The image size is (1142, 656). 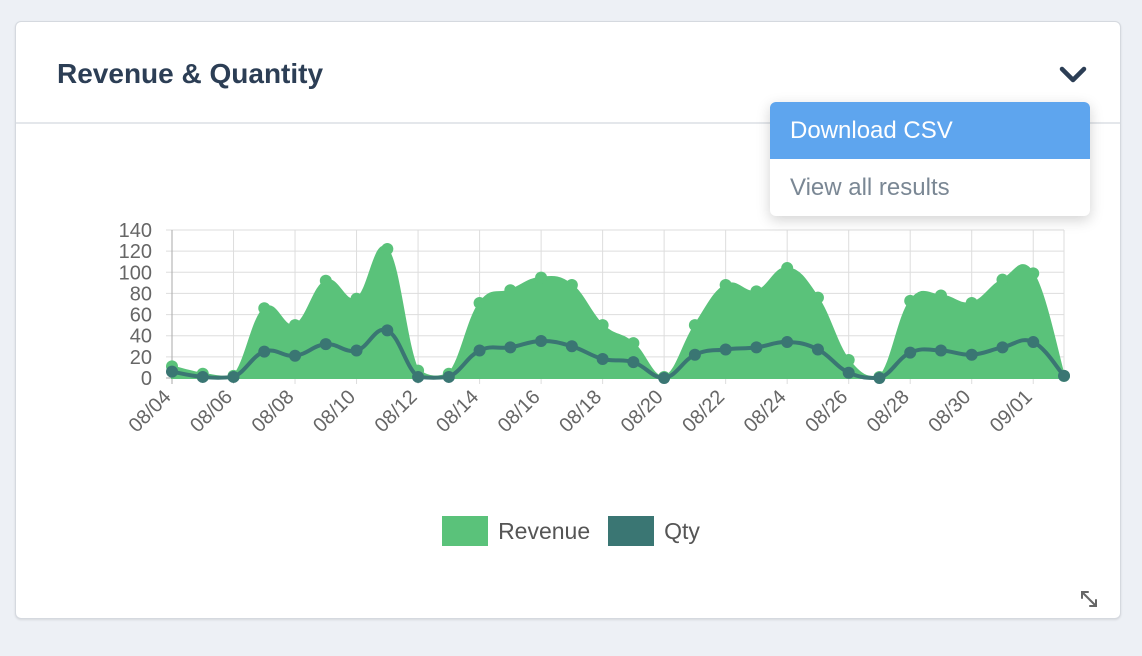 What do you see at coordinates (949, 411) in the screenshot?
I see `x-tick-label: 08/30` at bounding box center [949, 411].